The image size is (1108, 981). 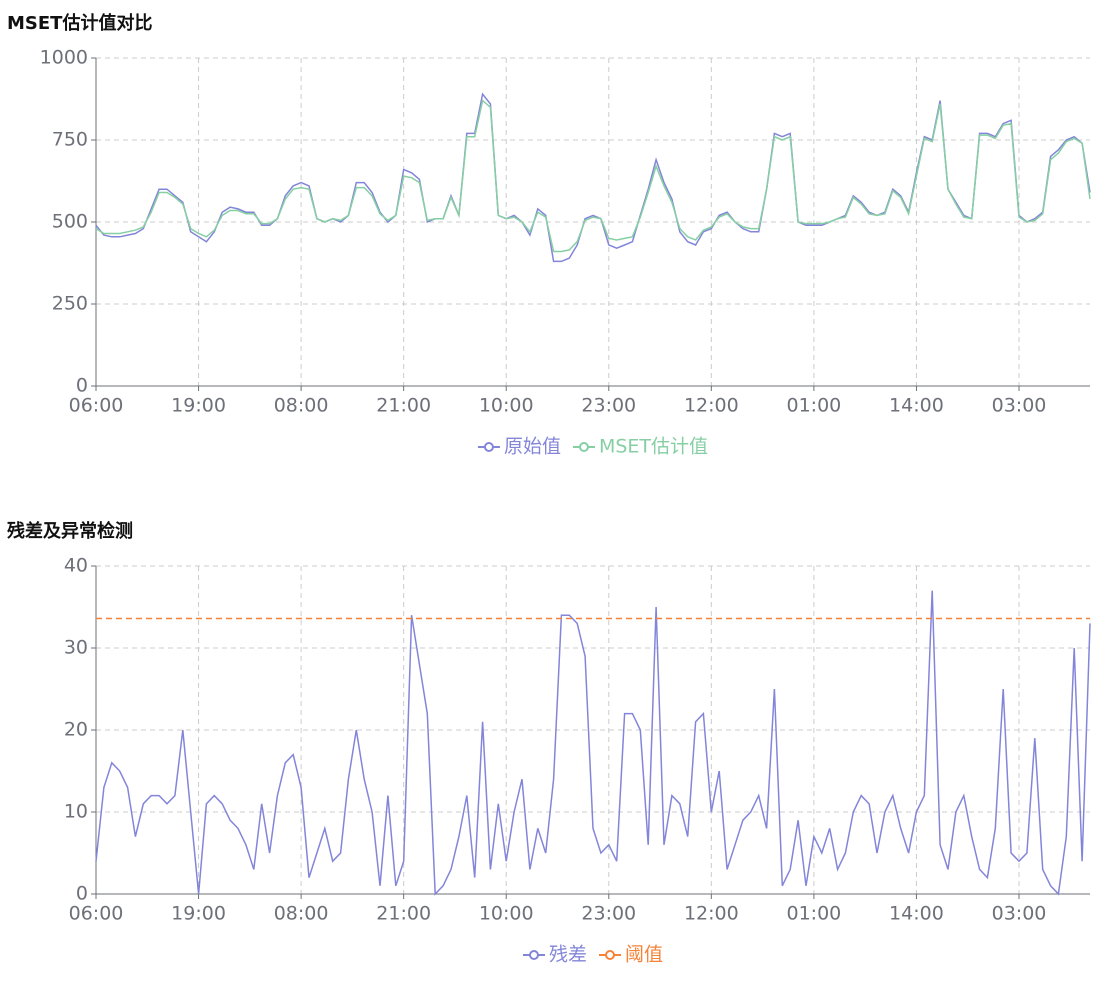 I want to click on y-tick-label: 500, so click(x=70, y=222).